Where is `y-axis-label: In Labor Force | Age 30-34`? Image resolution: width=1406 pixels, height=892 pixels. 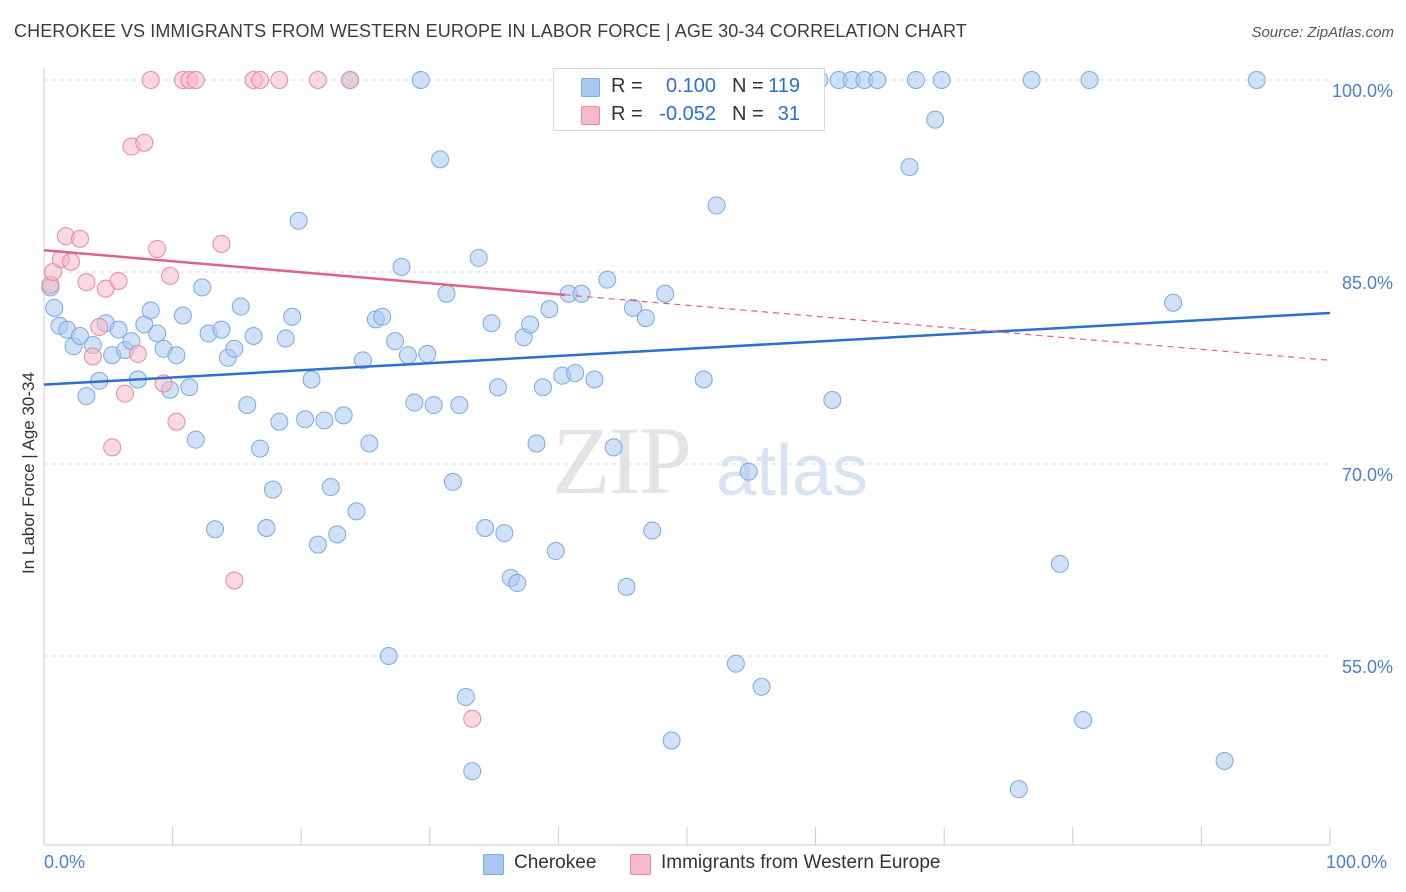 y-axis-label: In Labor Force | Age 30-34 is located at coordinates (28, 473).